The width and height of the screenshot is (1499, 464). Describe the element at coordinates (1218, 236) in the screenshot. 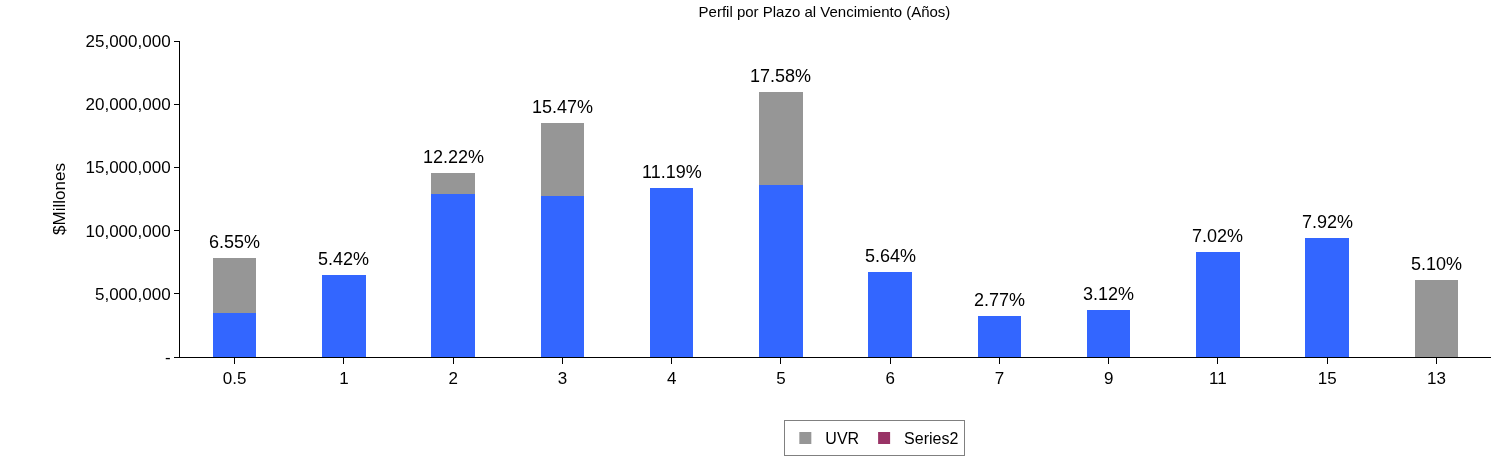

I see `annotation: 7.02%` at that location.